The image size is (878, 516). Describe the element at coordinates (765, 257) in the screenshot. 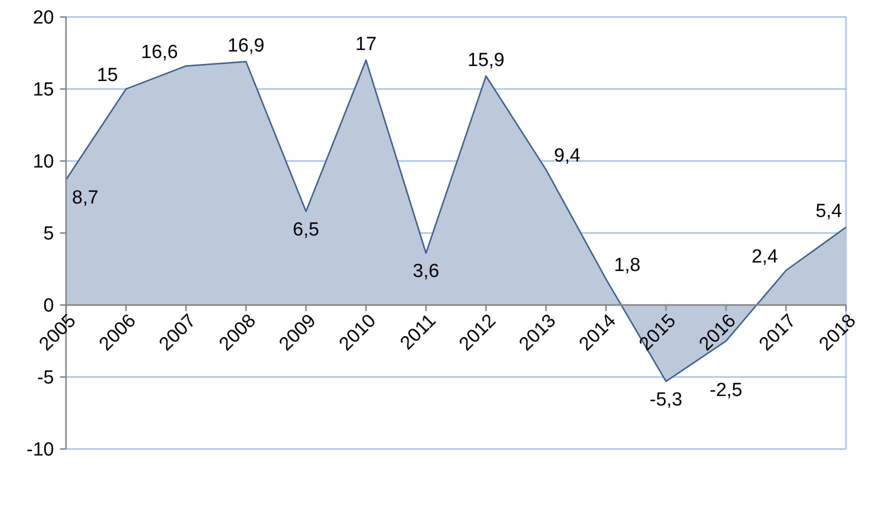

I see `data-label: 2,4` at that location.